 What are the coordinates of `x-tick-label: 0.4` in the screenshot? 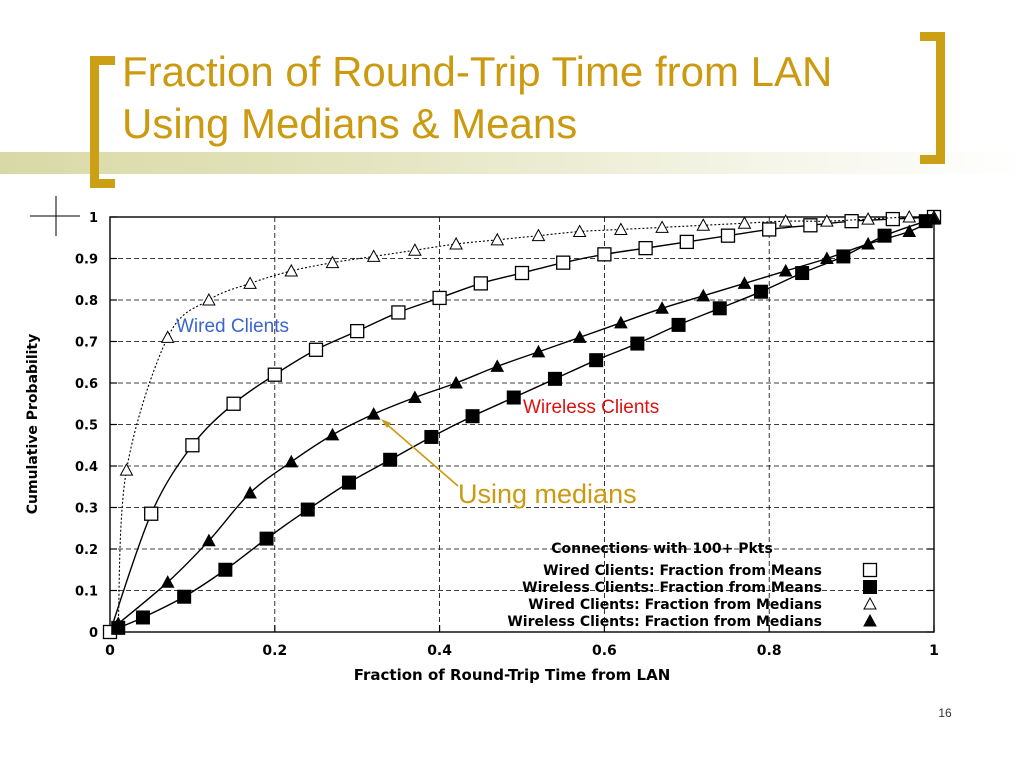 It's located at (439, 651).